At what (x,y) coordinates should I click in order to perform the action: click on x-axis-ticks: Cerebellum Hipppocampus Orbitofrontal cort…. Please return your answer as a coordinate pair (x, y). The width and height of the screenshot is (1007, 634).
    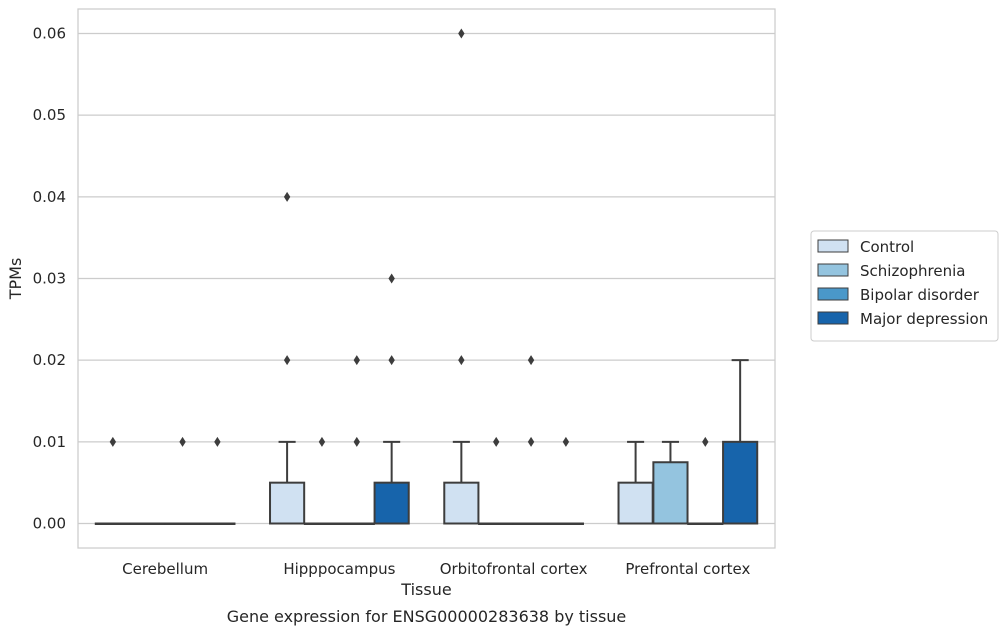
    Looking at the image, I should click on (436, 569).